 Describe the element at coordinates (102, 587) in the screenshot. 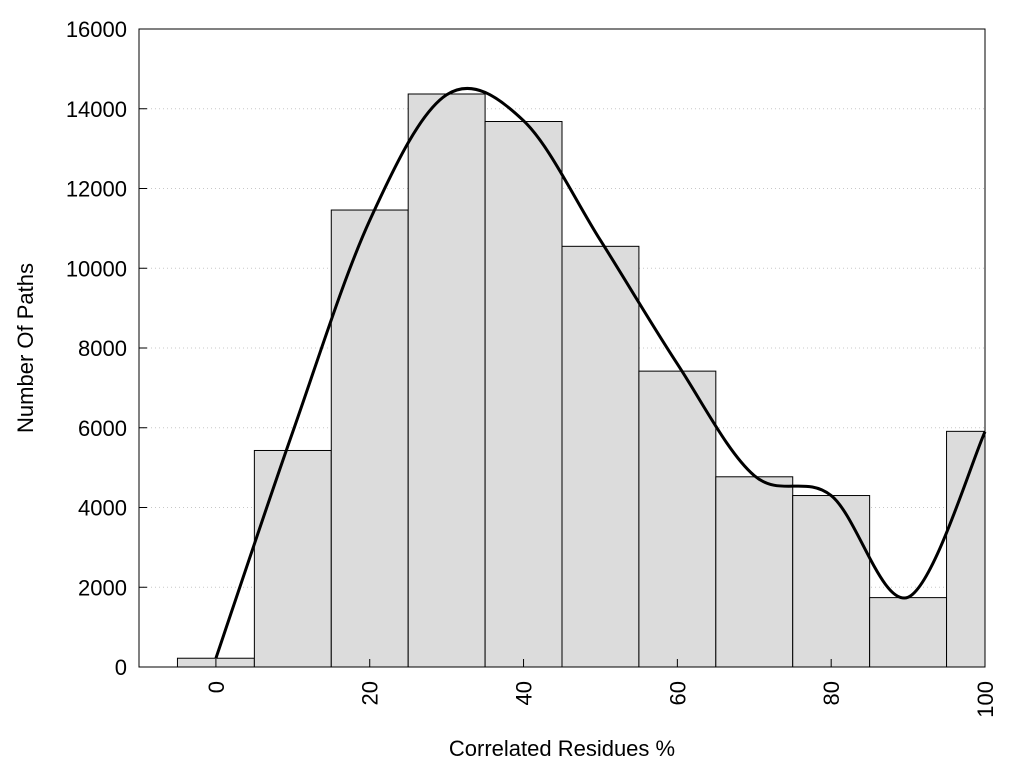

I see `y-tick-label: 2000` at that location.